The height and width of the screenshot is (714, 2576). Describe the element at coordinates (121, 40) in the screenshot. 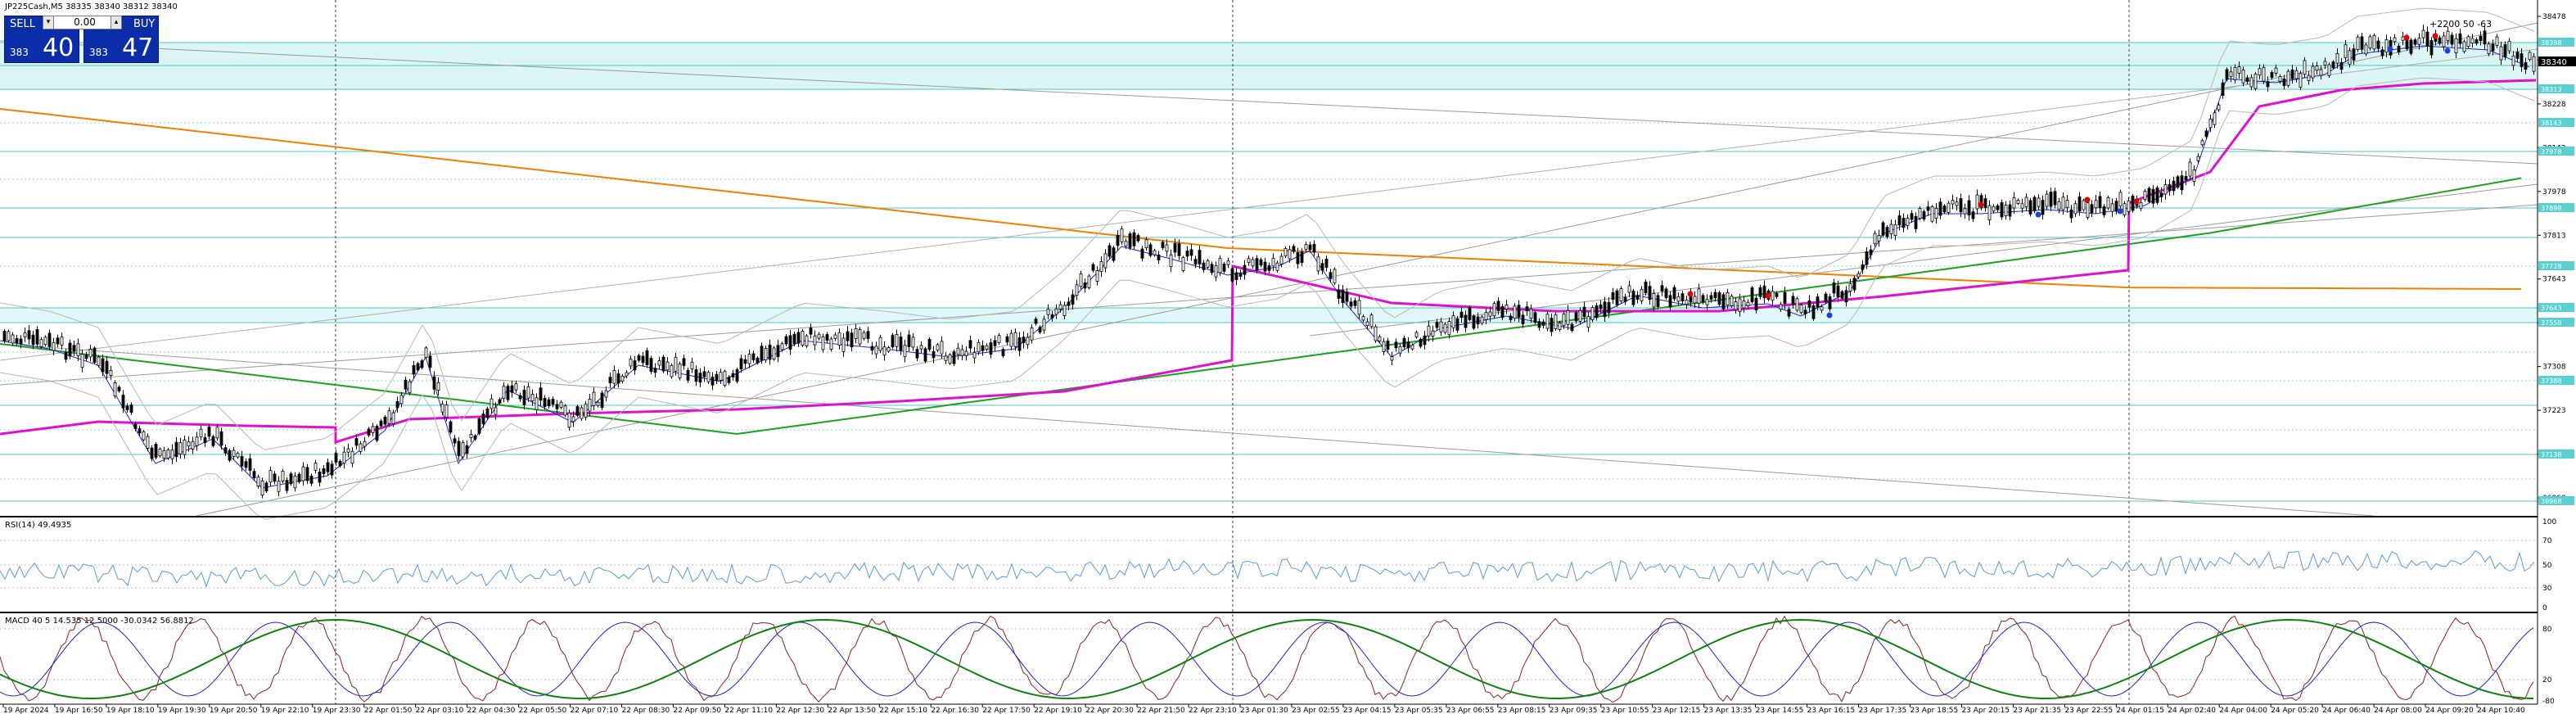

I see `buy-button: BUY 383 47` at that location.